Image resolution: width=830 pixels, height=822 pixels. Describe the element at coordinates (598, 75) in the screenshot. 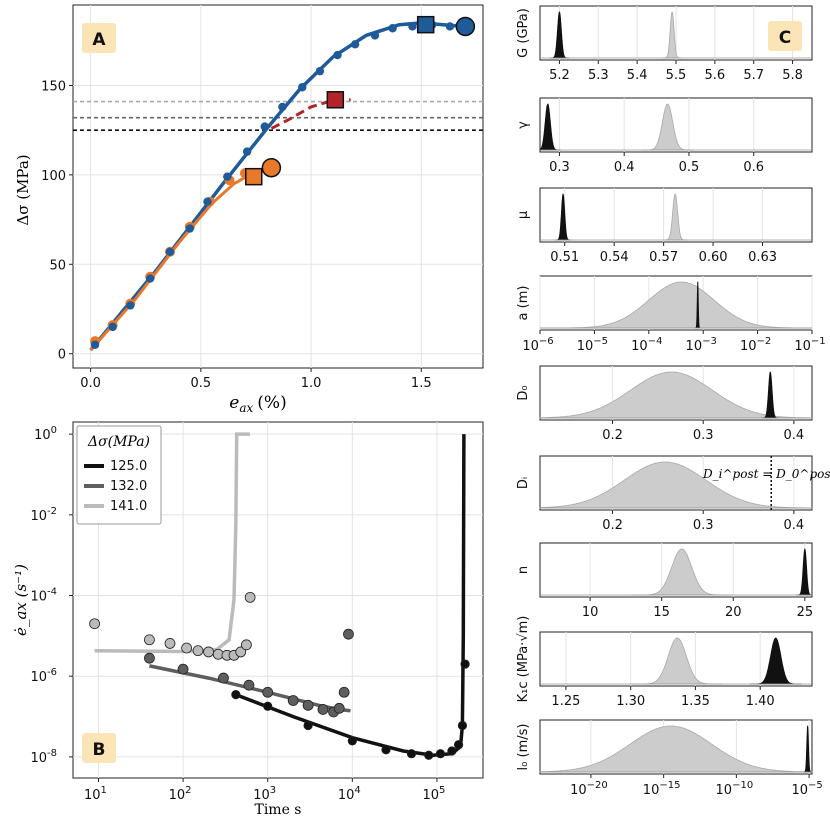

I see `x-tick-label: 5.3` at that location.